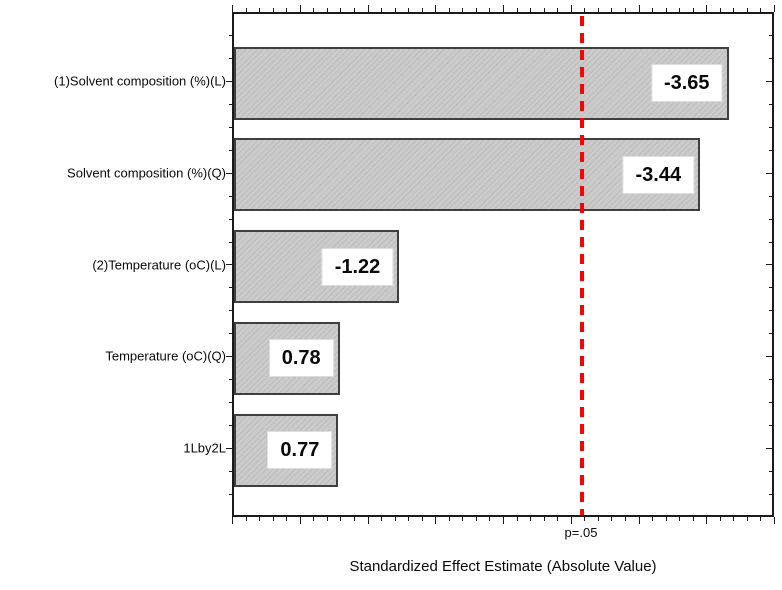 The width and height of the screenshot is (782, 590). Describe the element at coordinates (357, 266) in the screenshot. I see `bar-value-label: -1.22` at that location.